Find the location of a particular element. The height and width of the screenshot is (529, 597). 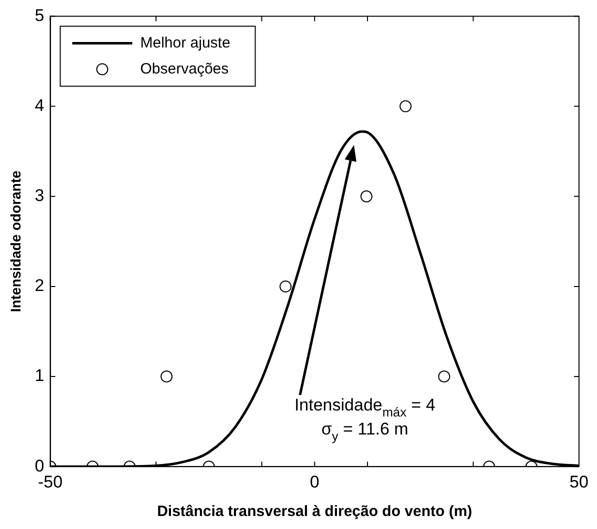

legend-label: Melhor ajuste is located at coordinates (185, 43).